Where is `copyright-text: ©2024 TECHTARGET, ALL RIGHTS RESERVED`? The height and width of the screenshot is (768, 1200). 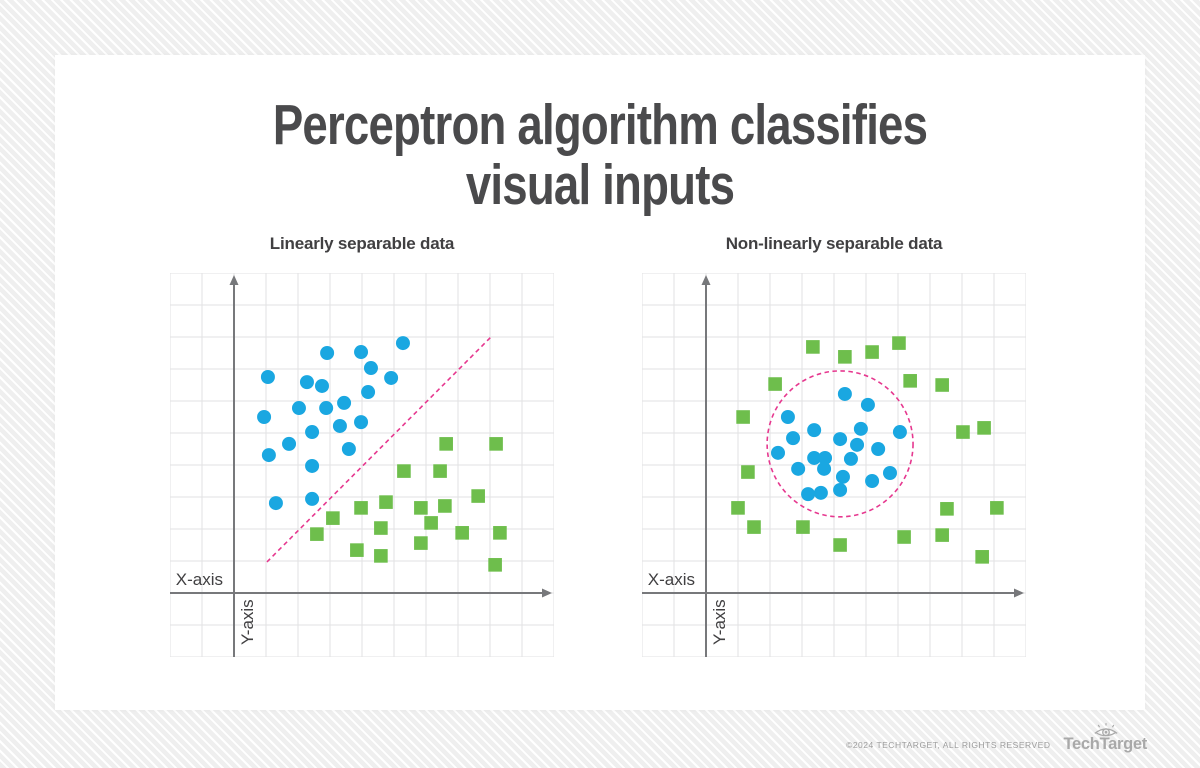
copyright-text: ©2024 TECHTARGET, ALL RIGHTS RESERVED is located at coordinates (948, 745).